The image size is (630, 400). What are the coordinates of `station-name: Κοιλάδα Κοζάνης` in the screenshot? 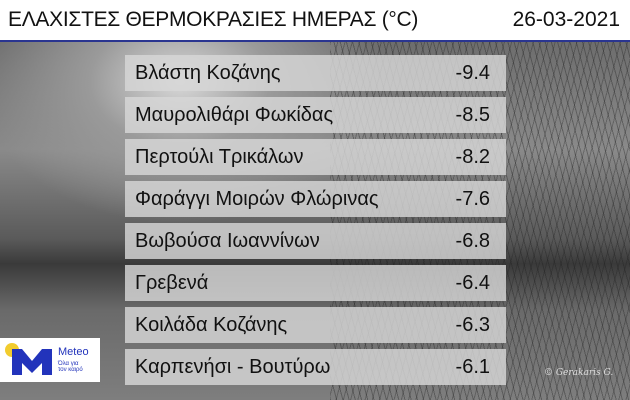 It's located at (211, 324).